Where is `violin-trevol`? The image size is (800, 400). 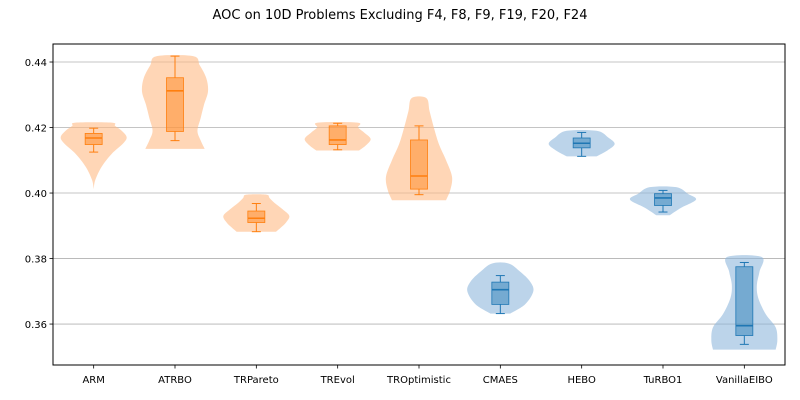
violin-trevol is located at coordinates (337, 136).